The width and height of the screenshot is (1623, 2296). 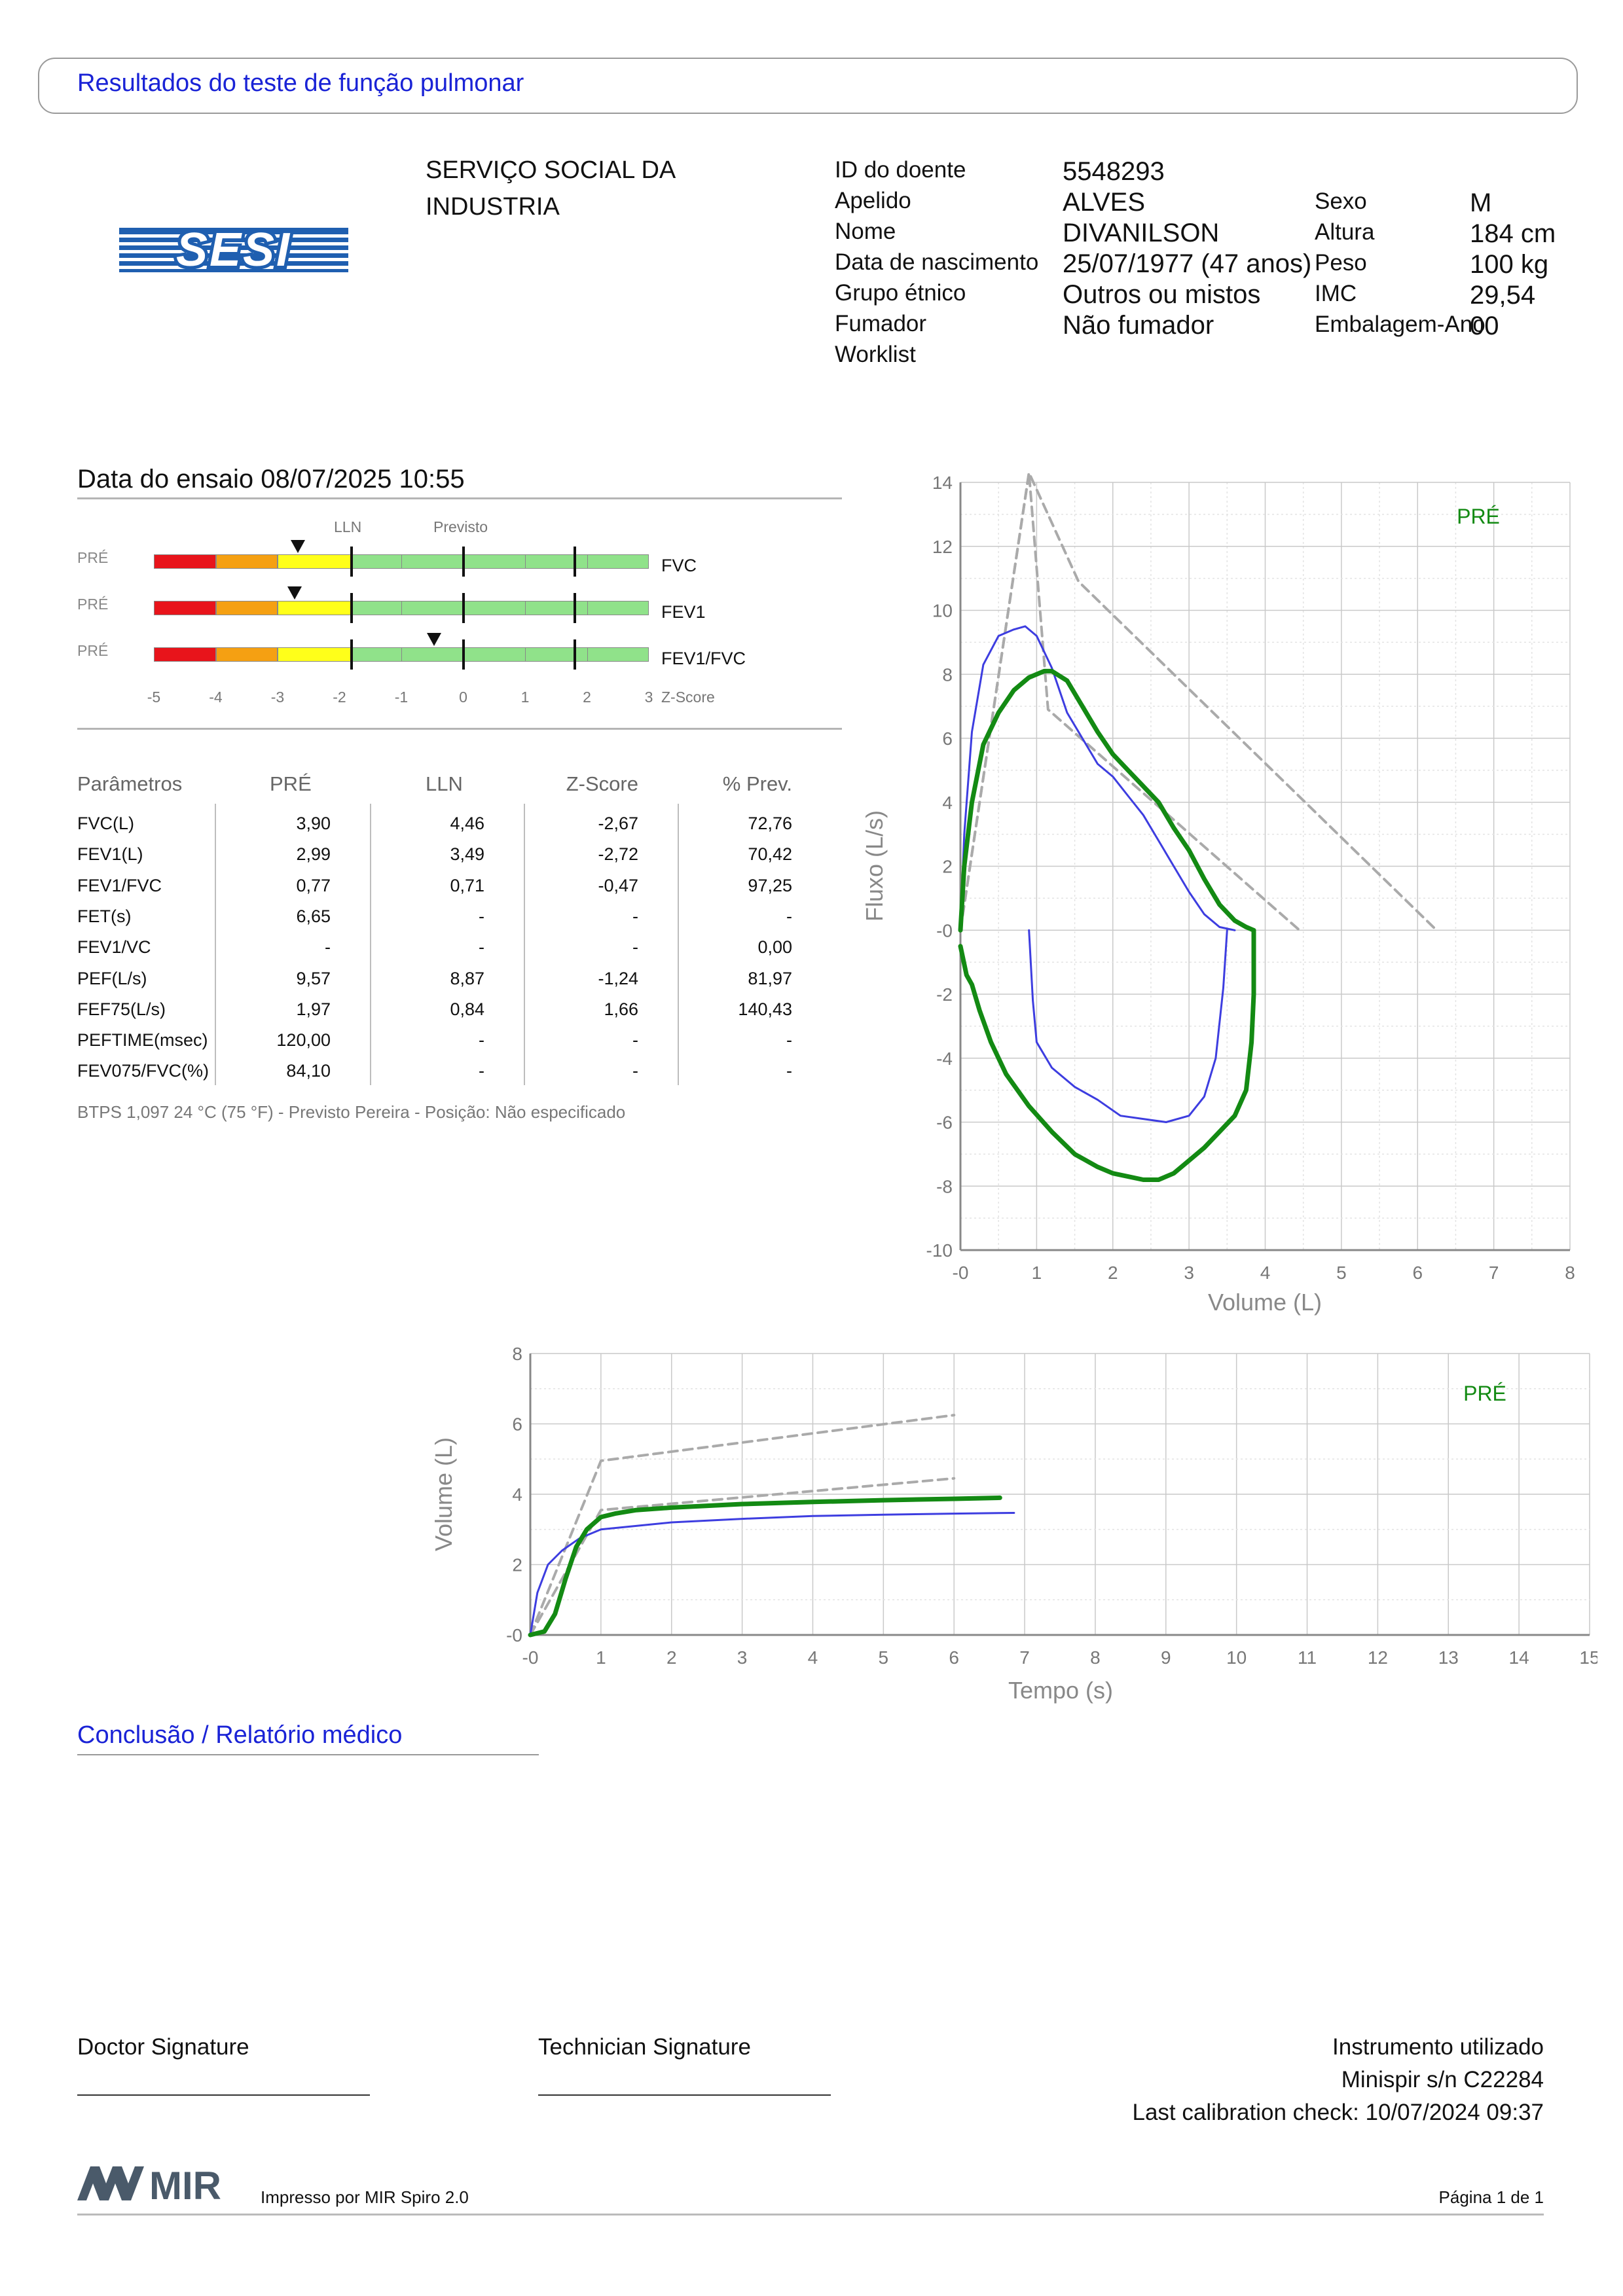 What do you see at coordinates (517, 1424) in the screenshot?
I see `y-tick-label: 6` at bounding box center [517, 1424].